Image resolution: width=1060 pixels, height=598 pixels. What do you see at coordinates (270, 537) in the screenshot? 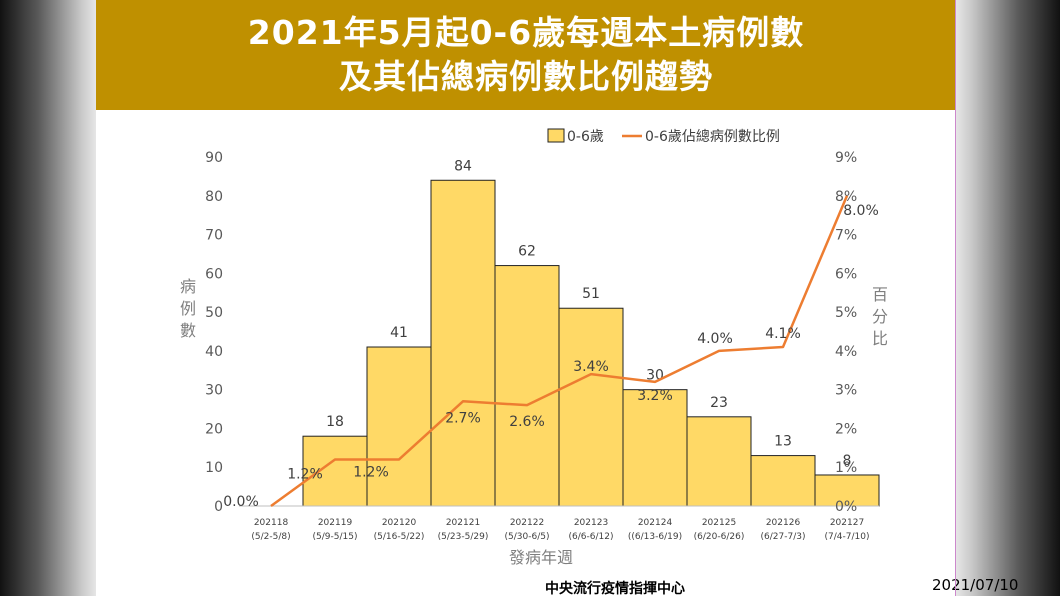
I see `x-tick-range: (5/2-5/8)` at bounding box center [270, 537].